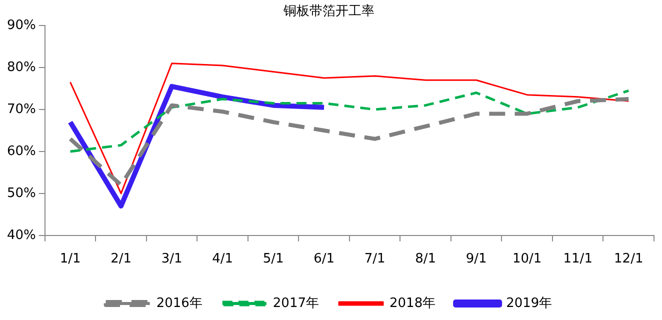 The width and height of the screenshot is (662, 320). I want to click on legend-label: 2016年, so click(179, 303).